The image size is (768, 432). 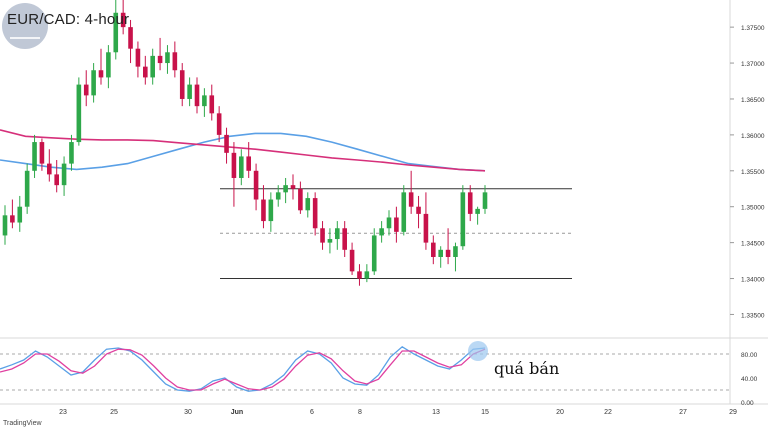 What do you see at coordinates (398, 412) in the screenshot?
I see `time-axis: 23 25 30 Jun 6 8 13 15 20 22 27 29` at bounding box center [398, 412].